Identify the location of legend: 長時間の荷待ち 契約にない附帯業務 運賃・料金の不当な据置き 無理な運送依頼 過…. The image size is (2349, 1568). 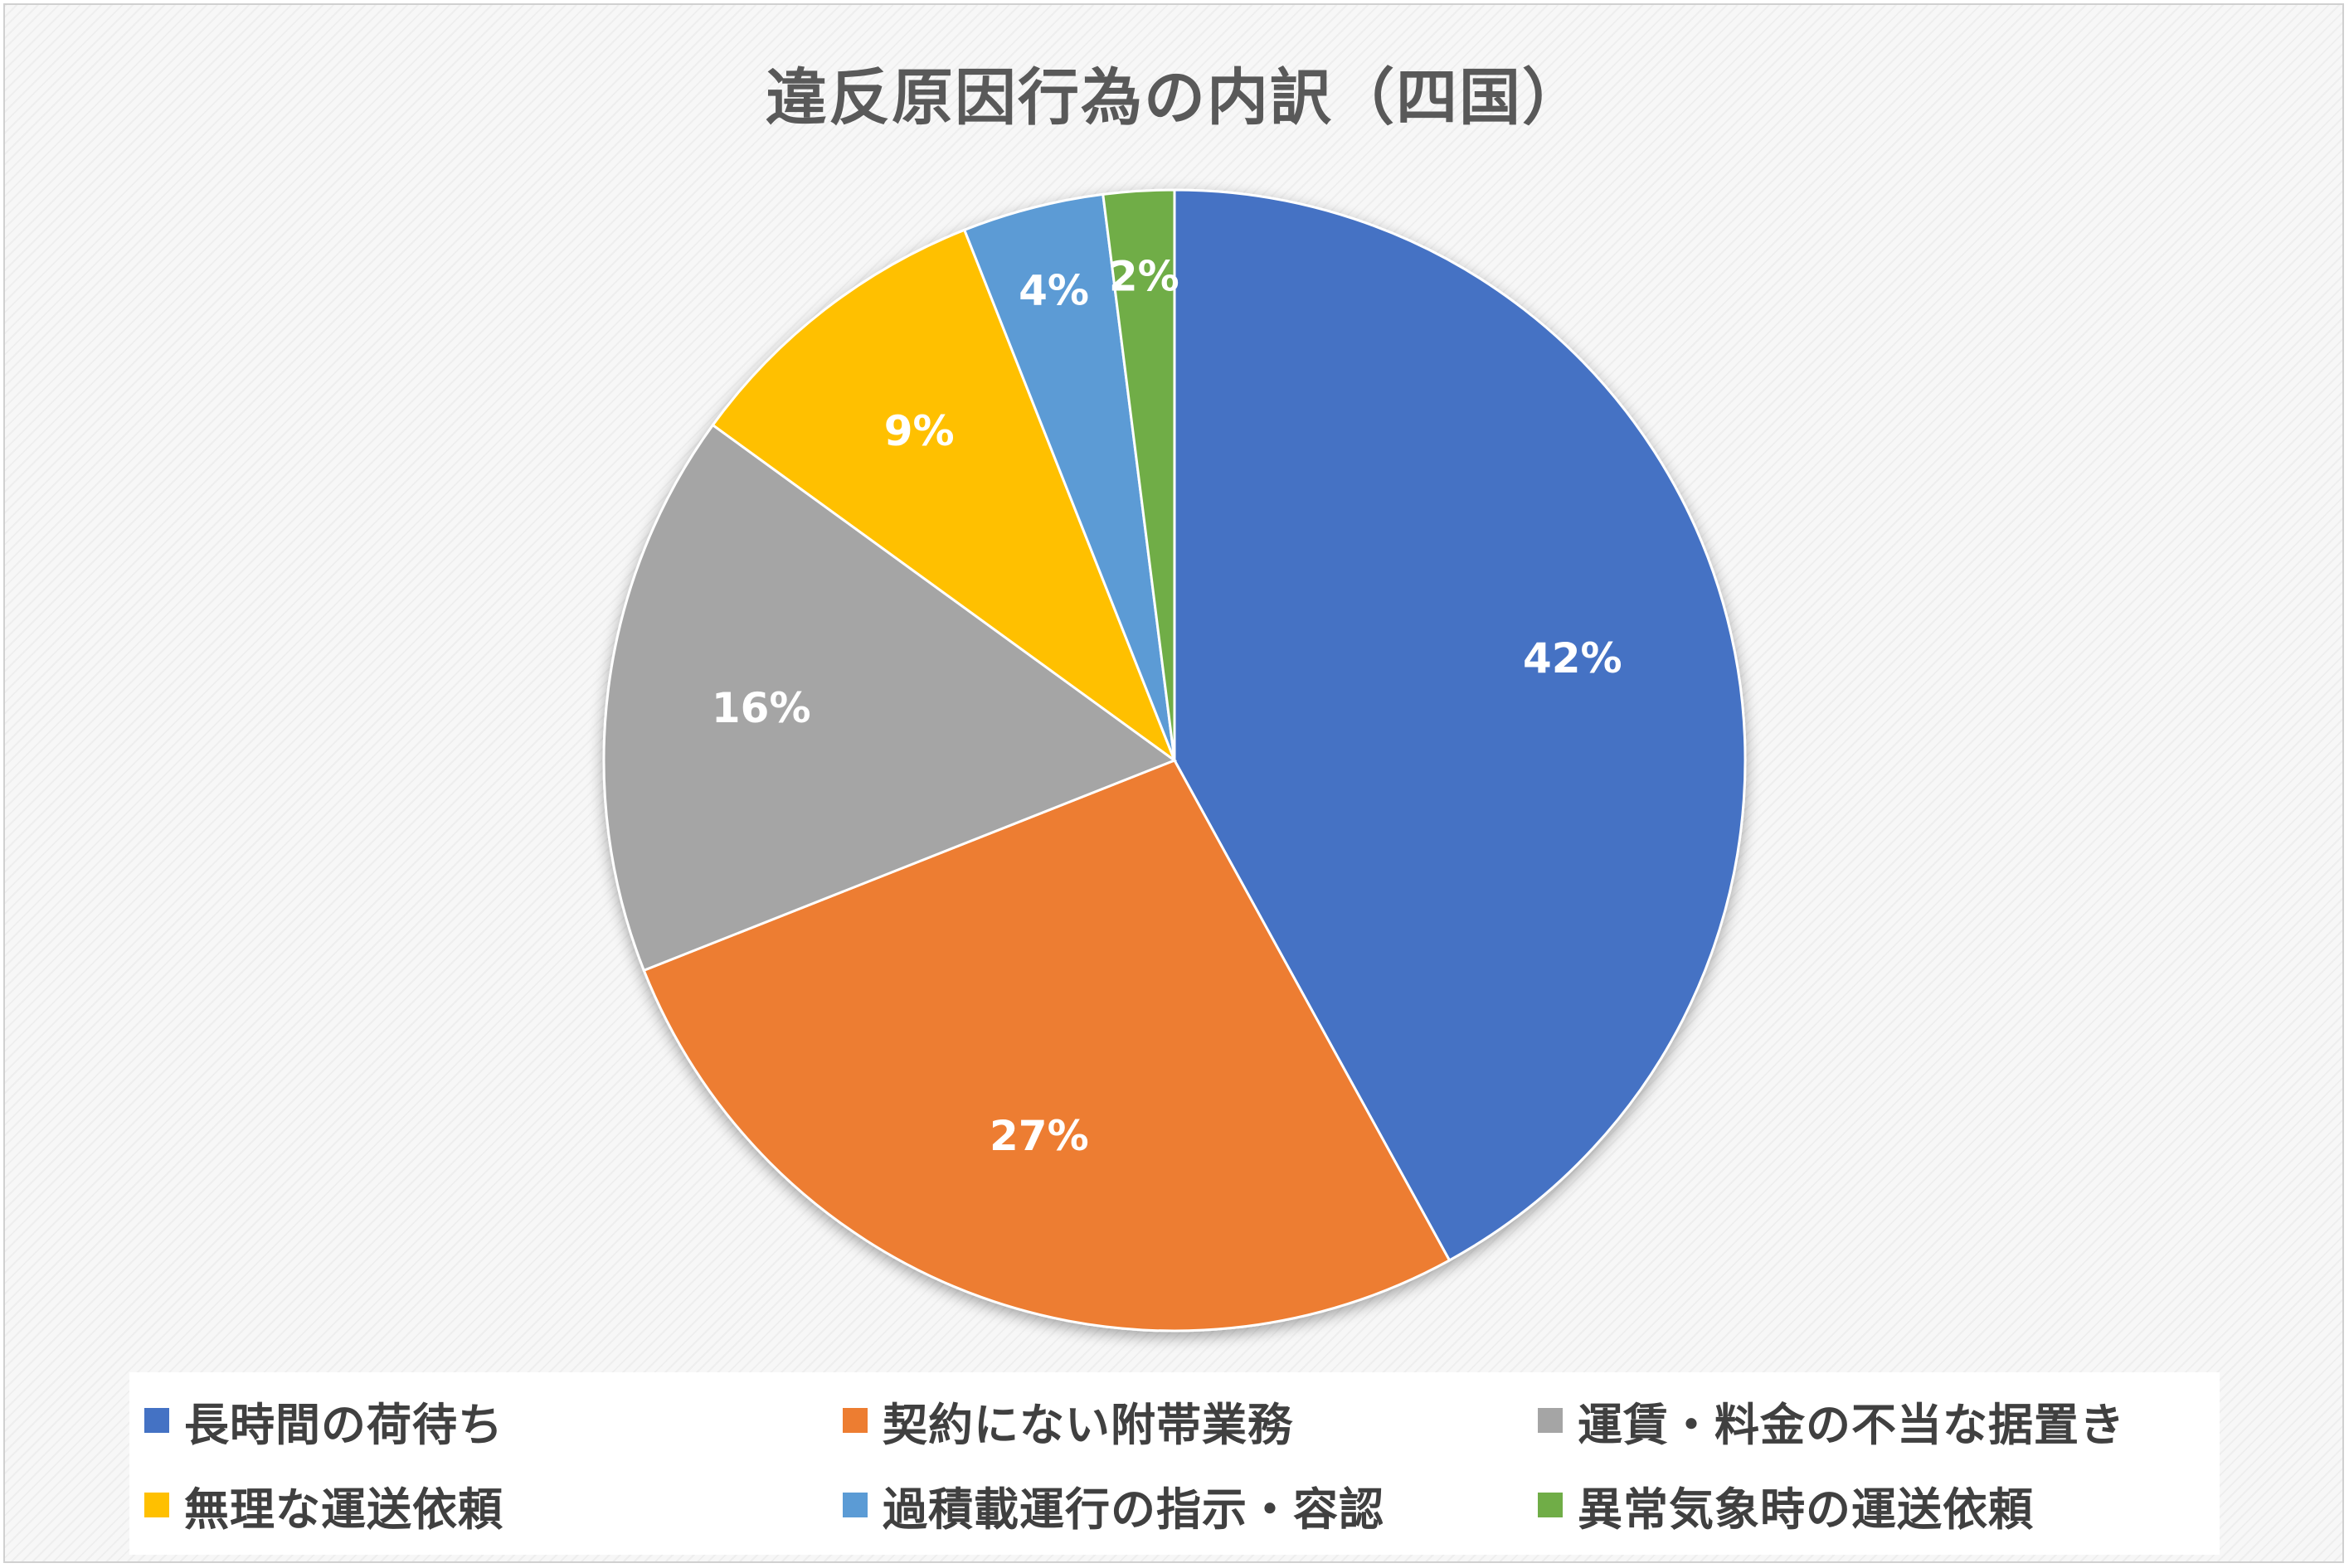
(1174, 1463).